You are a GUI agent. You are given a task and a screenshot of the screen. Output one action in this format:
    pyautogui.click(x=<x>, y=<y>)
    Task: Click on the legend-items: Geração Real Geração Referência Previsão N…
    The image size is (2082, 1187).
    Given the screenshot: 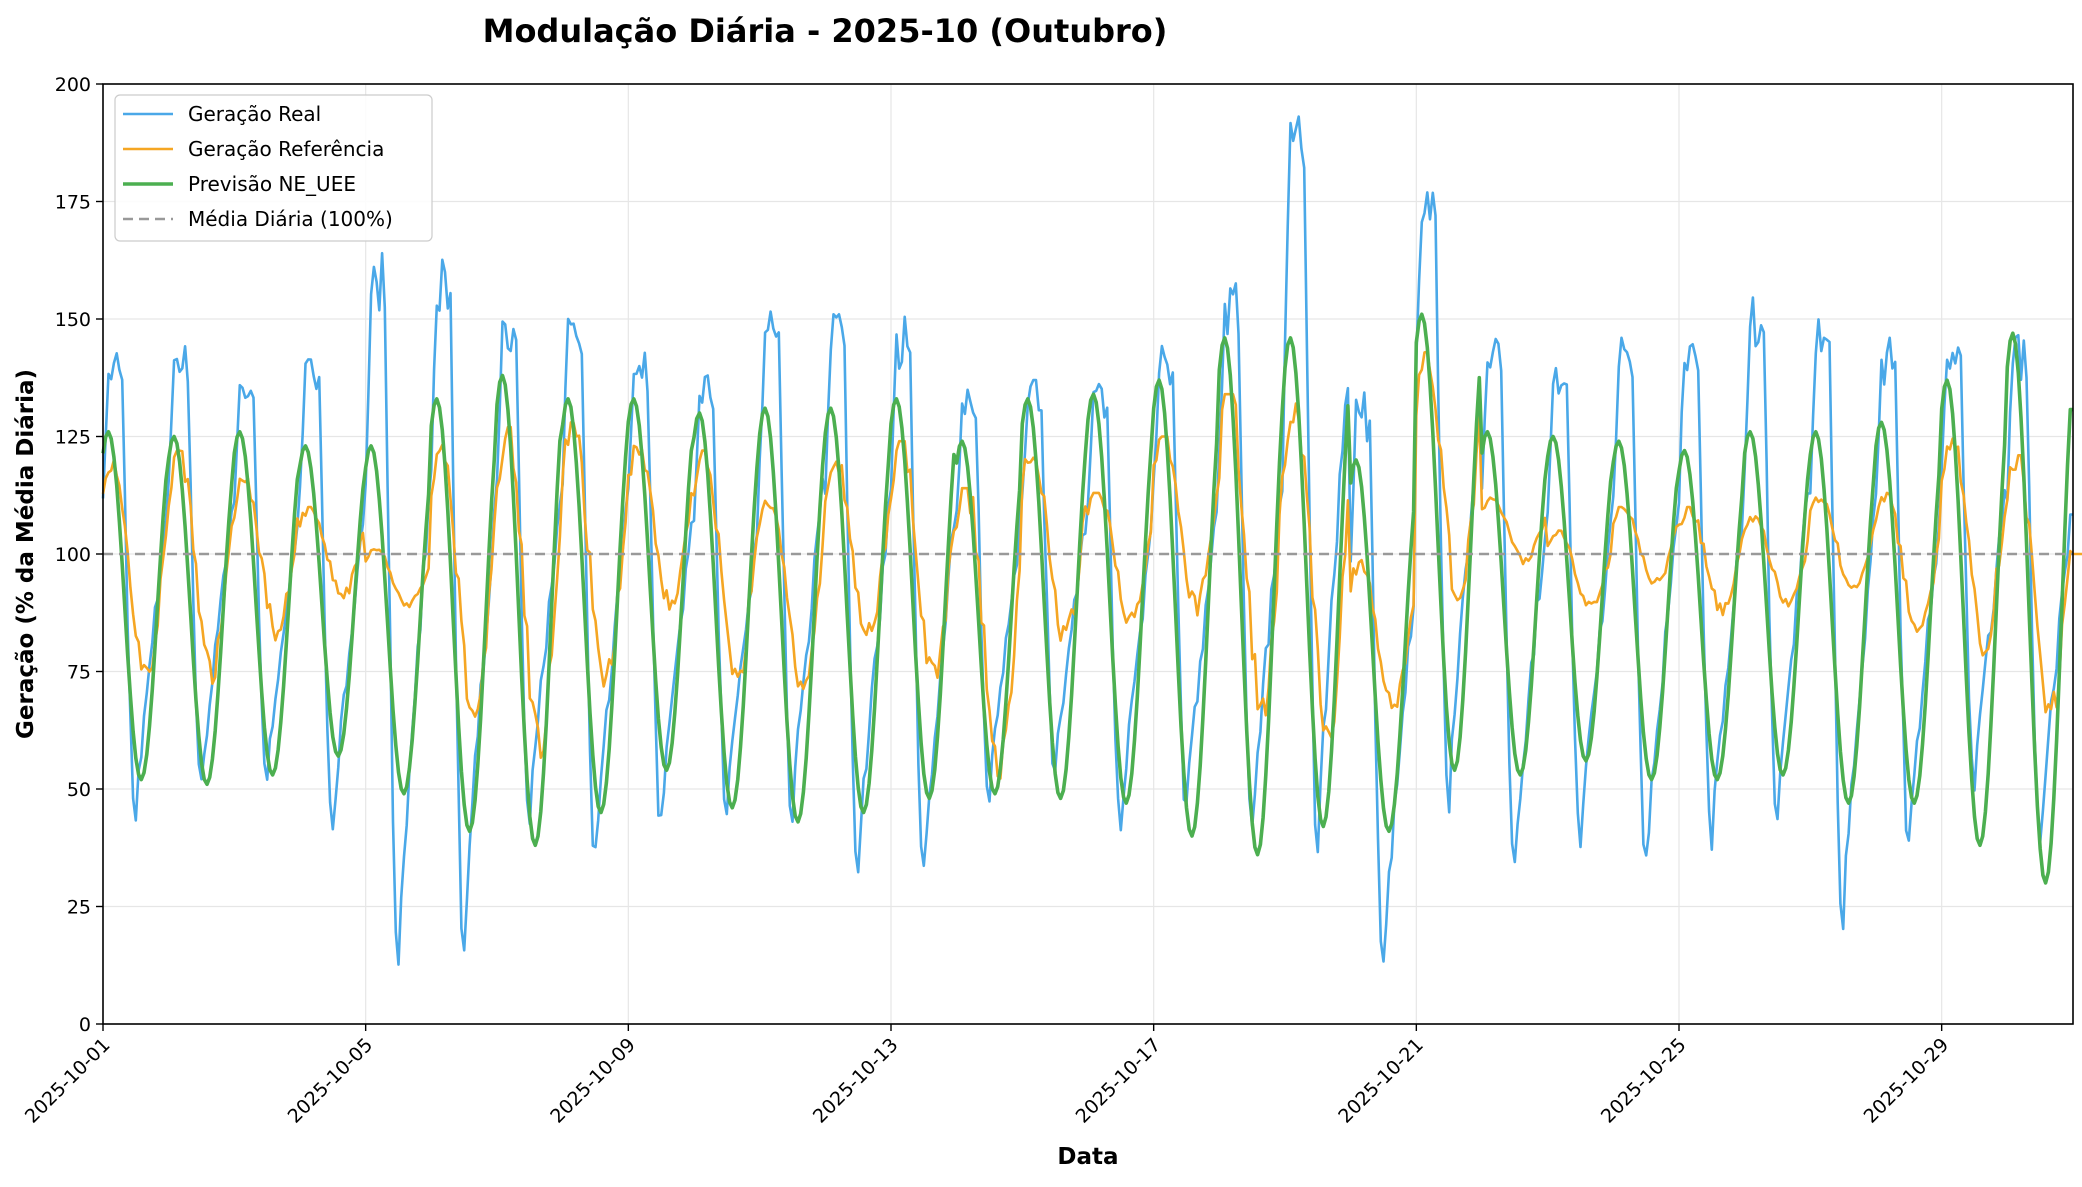 What is the action you would take?
    pyautogui.click(x=258, y=166)
    